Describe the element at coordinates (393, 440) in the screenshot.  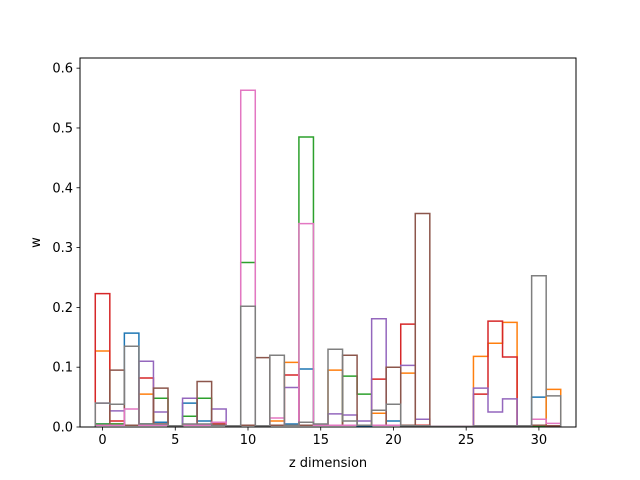
I see `x-tick-label: 20` at that location.